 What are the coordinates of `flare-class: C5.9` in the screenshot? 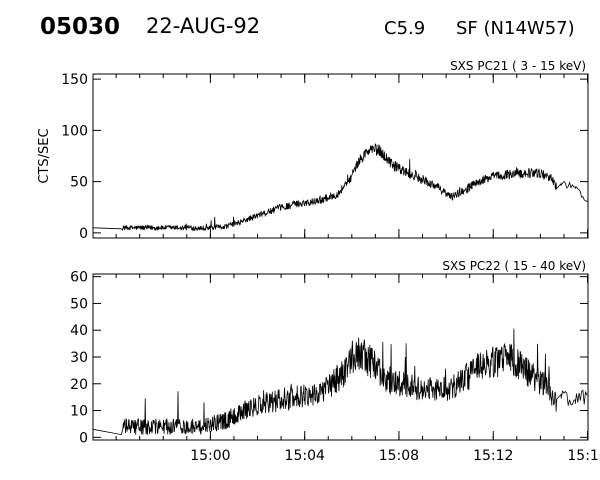 It's located at (405, 28).